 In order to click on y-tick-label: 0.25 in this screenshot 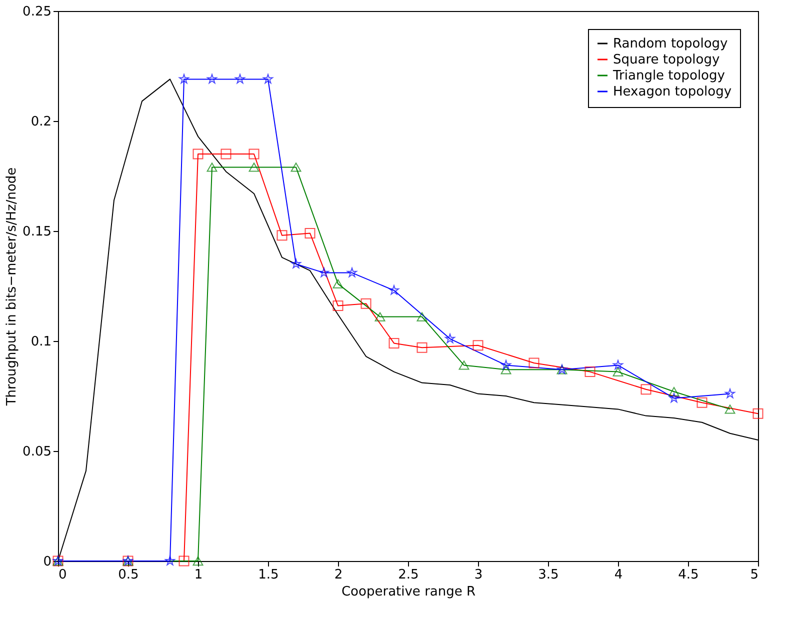, I will do `click(37, 12)`.